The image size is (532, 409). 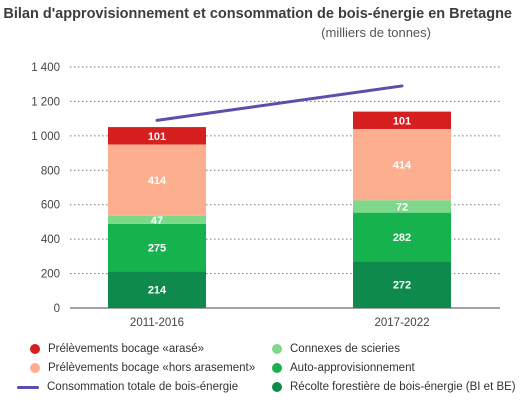 What do you see at coordinates (50, 171) in the screenshot?
I see `y-tick-label: 800` at bounding box center [50, 171].